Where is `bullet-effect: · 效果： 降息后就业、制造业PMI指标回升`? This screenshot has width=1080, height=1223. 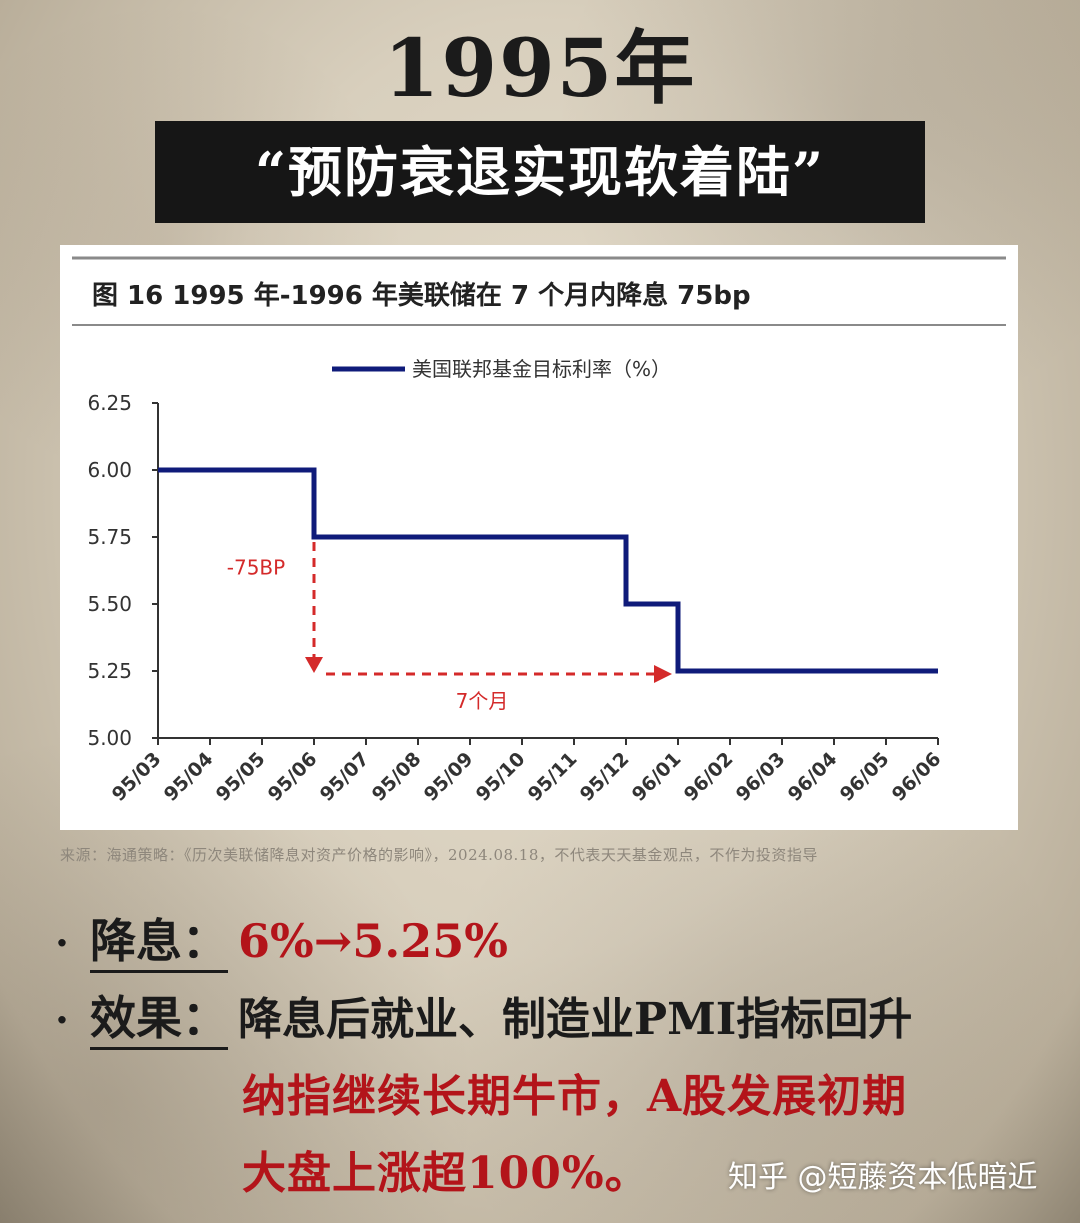
bullet-effect: · 效果： 降息后就业、制造业PMI指标回升 is located at coordinates (484, 1016).